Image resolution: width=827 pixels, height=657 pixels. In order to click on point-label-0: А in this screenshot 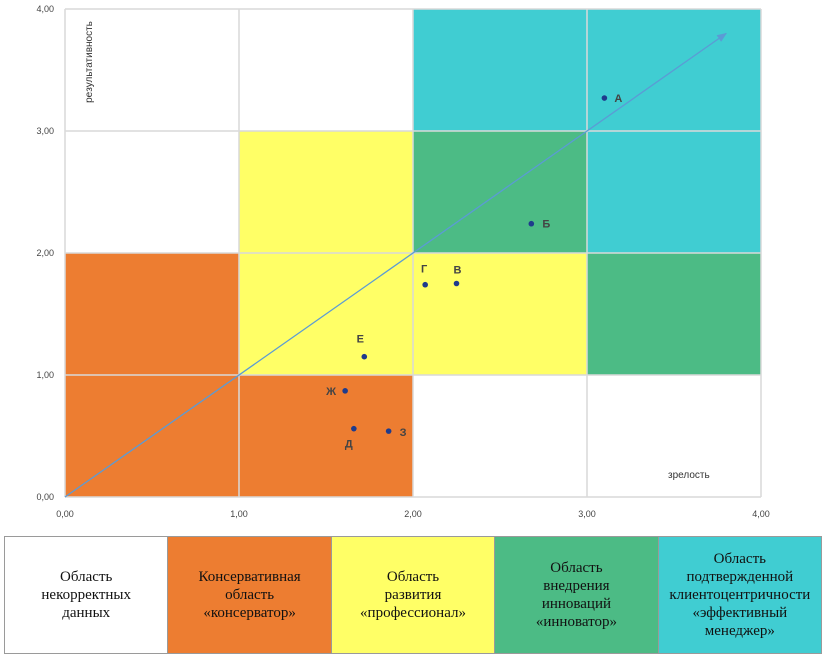, I will do `click(618, 99)`.